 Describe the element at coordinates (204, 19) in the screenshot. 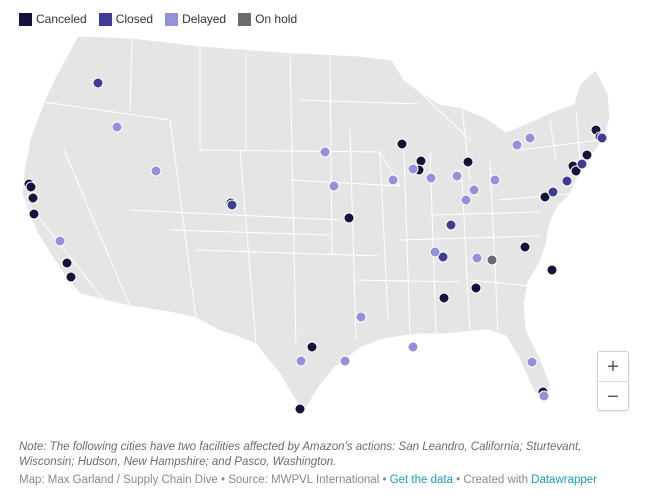

I see `legend-label-delayed: Delayed` at that location.